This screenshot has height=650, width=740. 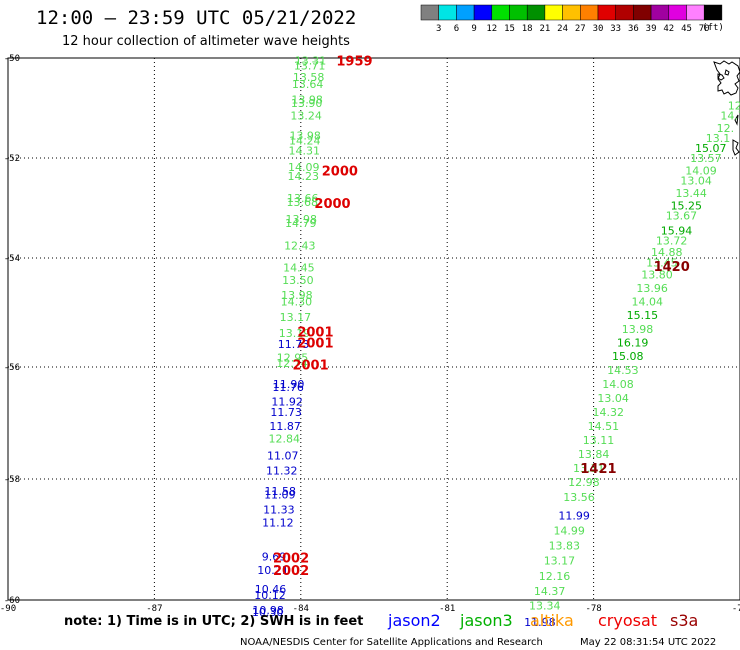 I want to click on wave-height-value: 11.33, so click(x=279, y=509).